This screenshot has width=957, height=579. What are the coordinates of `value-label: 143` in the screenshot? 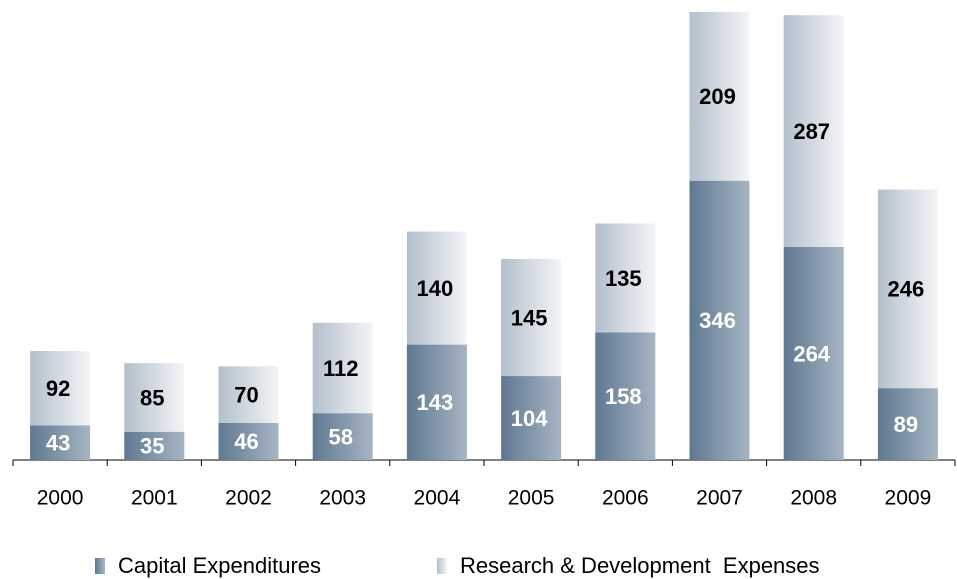 It's located at (435, 402).